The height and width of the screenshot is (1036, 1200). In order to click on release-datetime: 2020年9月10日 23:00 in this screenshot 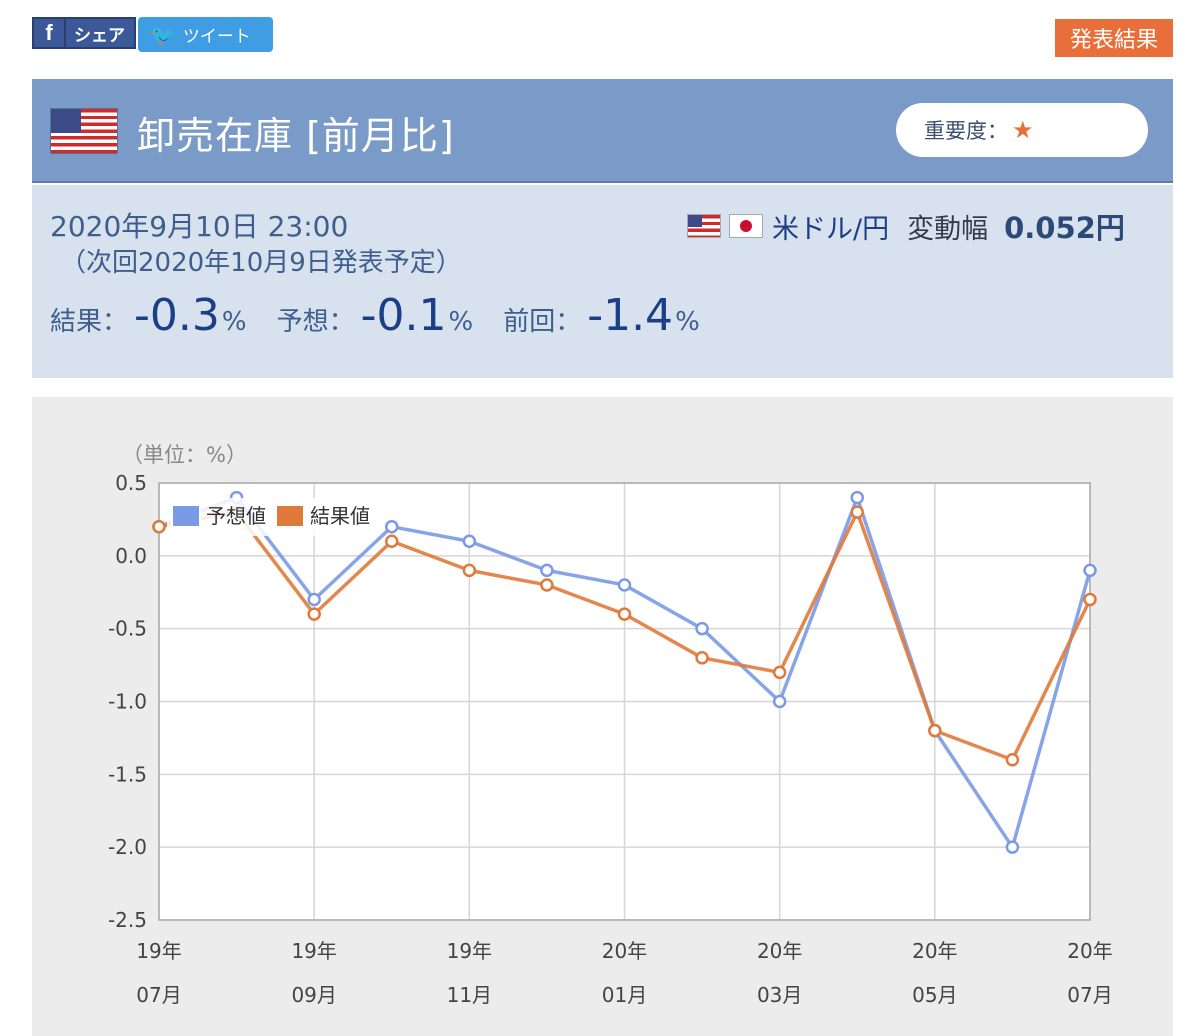, I will do `click(199, 226)`.